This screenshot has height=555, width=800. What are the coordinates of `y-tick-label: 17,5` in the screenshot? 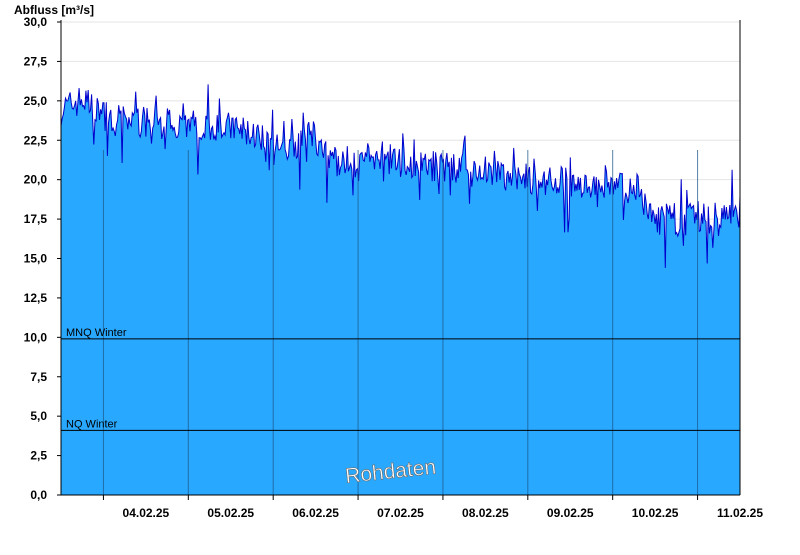 It's located at (36, 219).